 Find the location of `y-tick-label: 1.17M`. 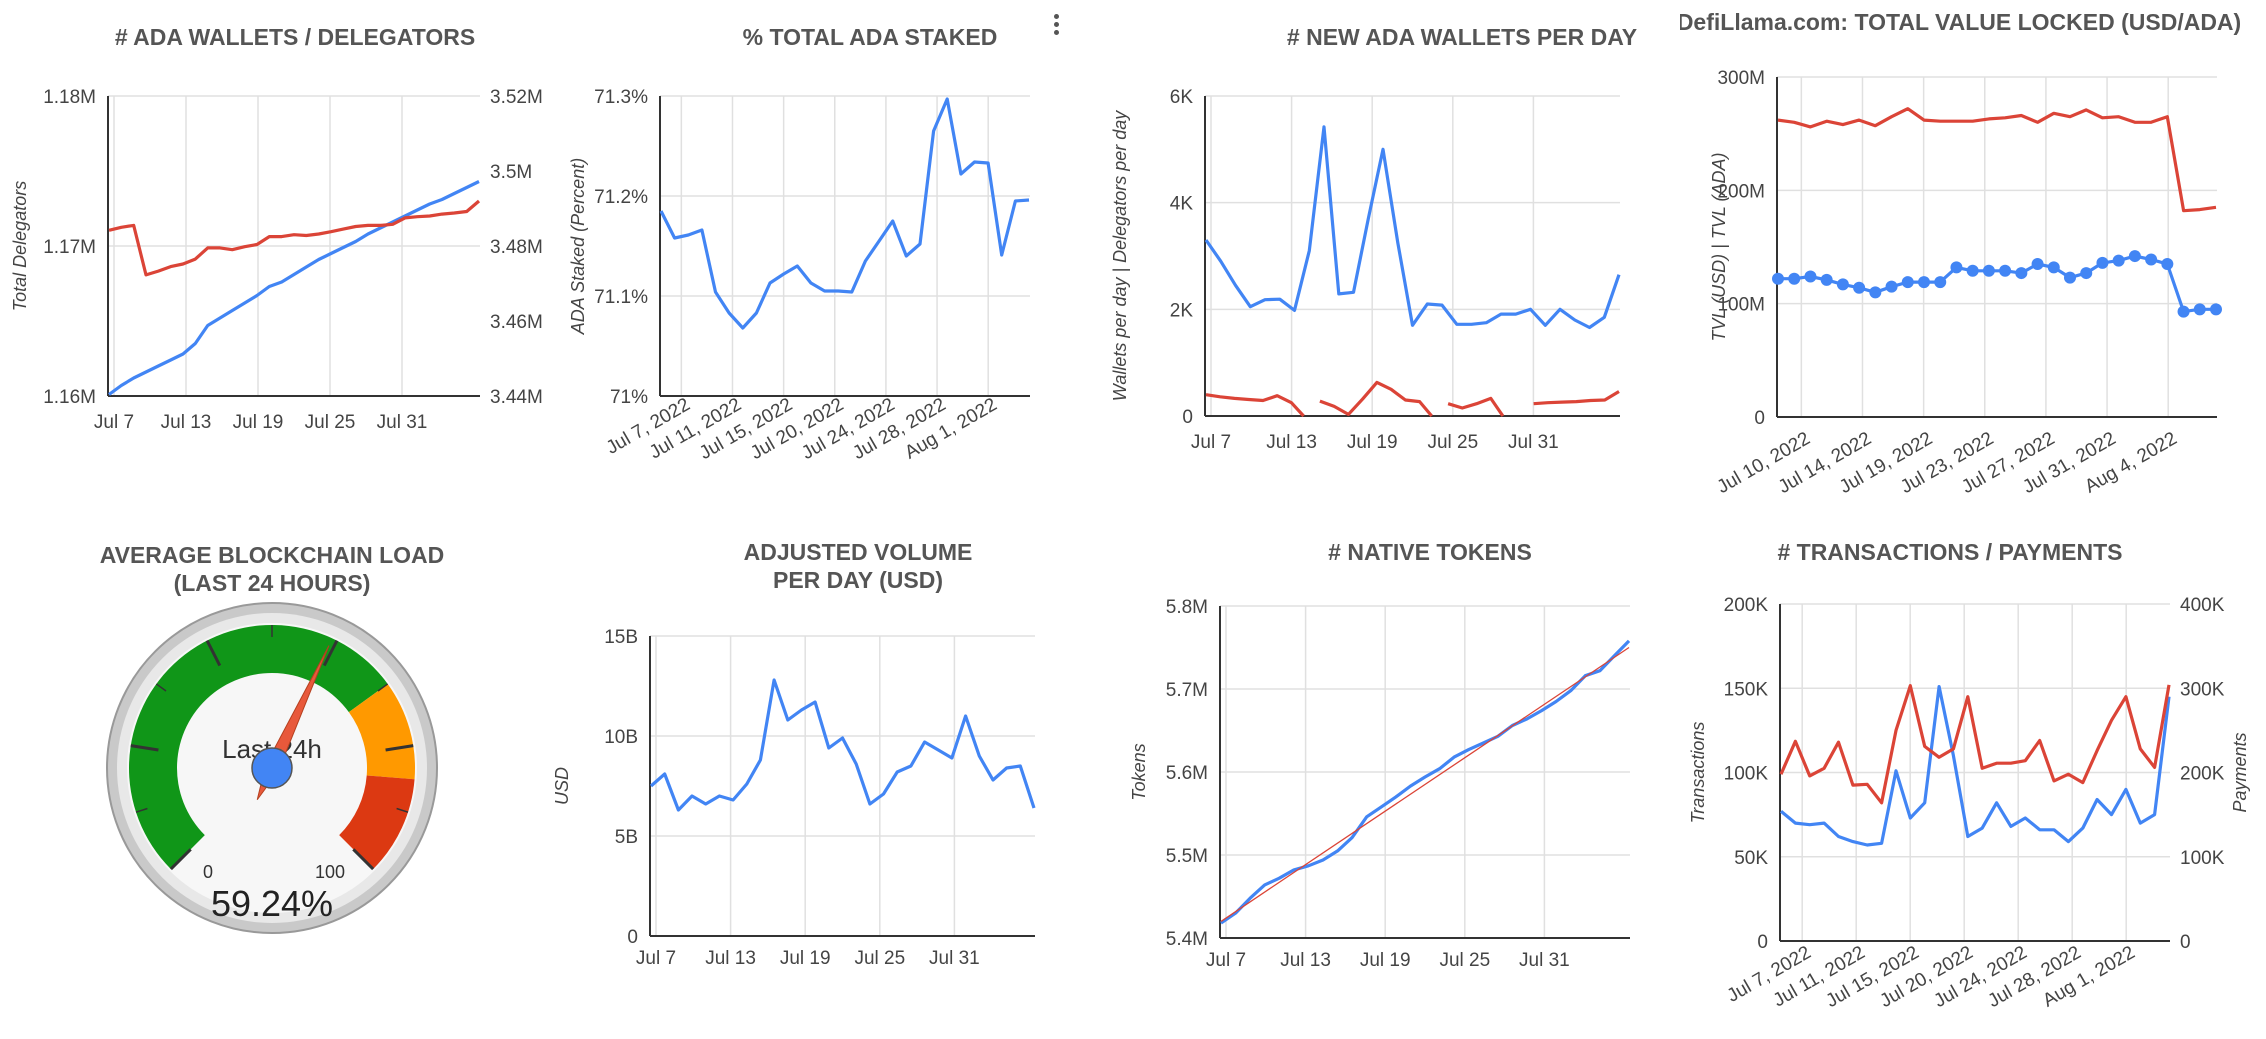

y-tick-label: 1.17M is located at coordinates (69, 247).